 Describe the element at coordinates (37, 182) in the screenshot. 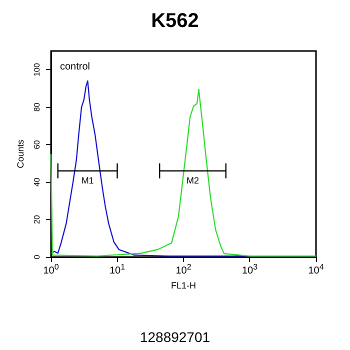

I see `y-tick-label: 40` at that location.